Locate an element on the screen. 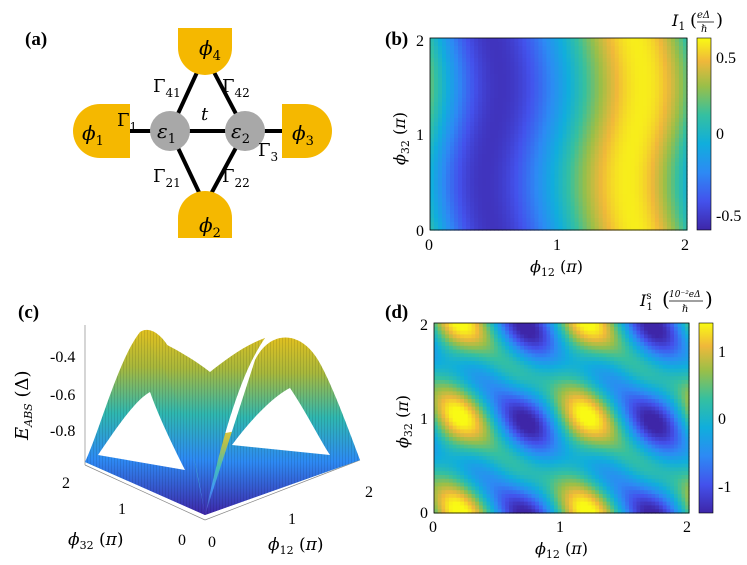 Image resolution: width=747 pixels, height=565 pixels. b-xtick-1: 1 is located at coordinates (557, 245).